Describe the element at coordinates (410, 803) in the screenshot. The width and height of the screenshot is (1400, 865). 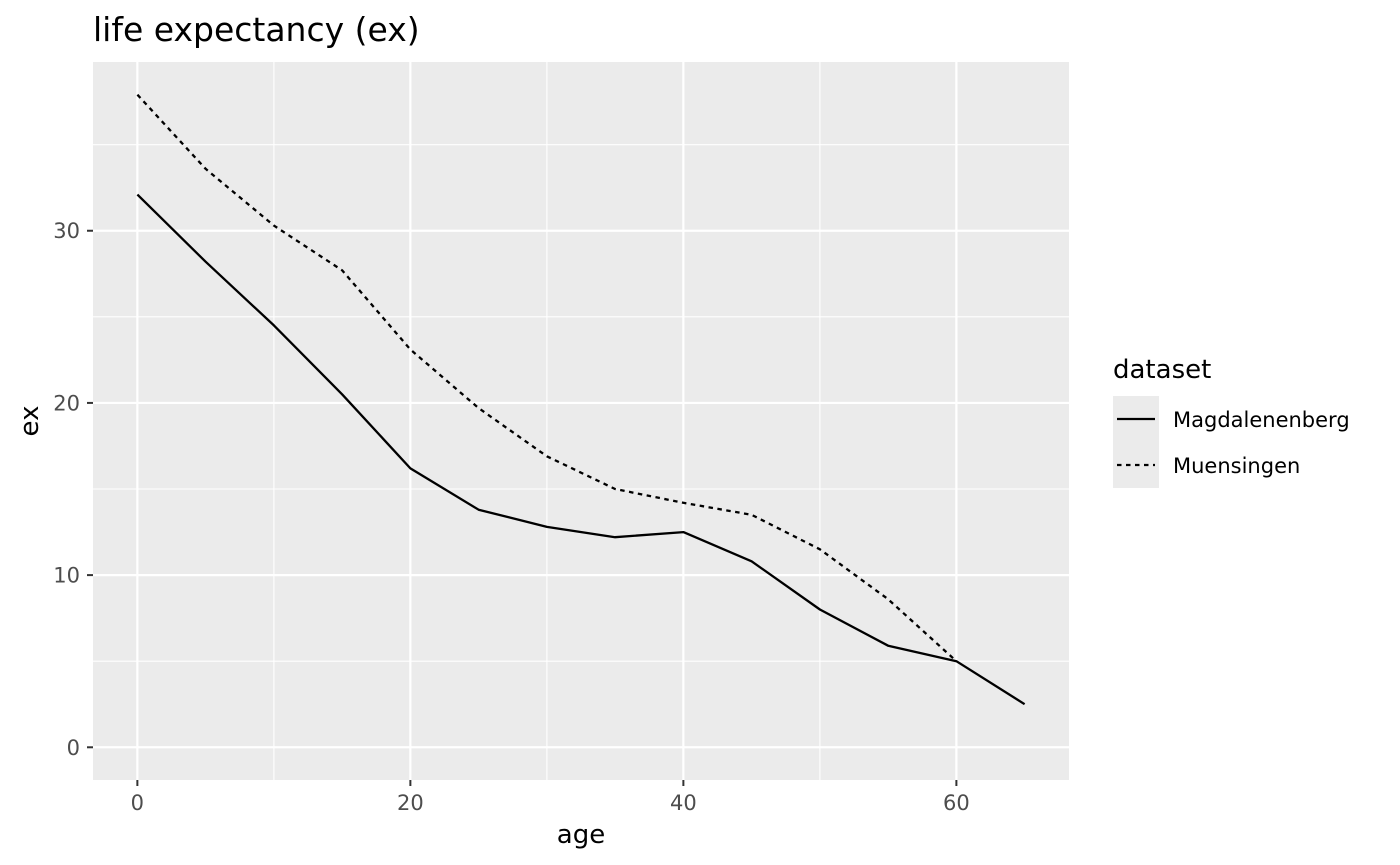
I see `x-tick-label: 20` at that location.